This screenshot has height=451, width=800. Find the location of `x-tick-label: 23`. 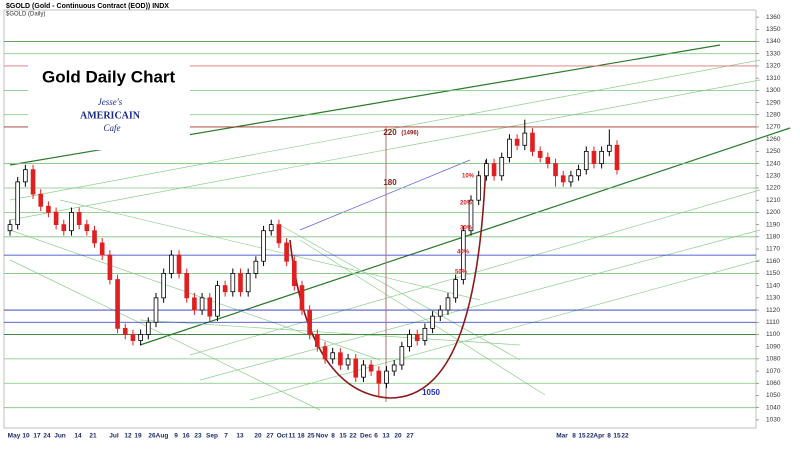

x-tick-label: 23 is located at coordinates (198, 436).